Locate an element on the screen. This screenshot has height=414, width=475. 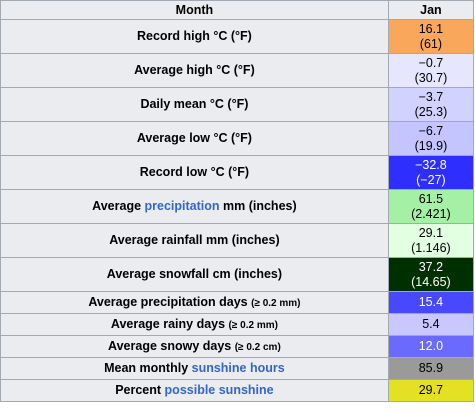
value: 15.4 is located at coordinates (431, 302).